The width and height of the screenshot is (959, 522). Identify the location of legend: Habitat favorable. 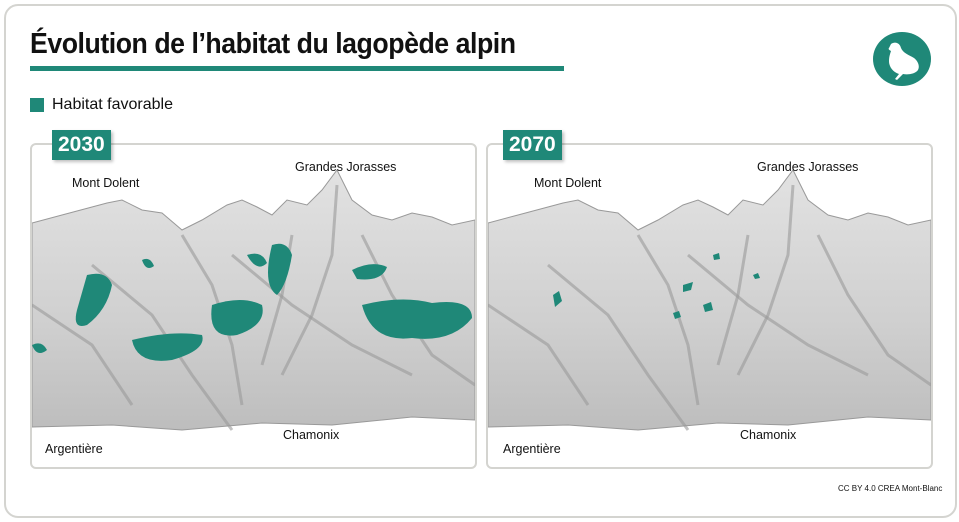
(101, 105).